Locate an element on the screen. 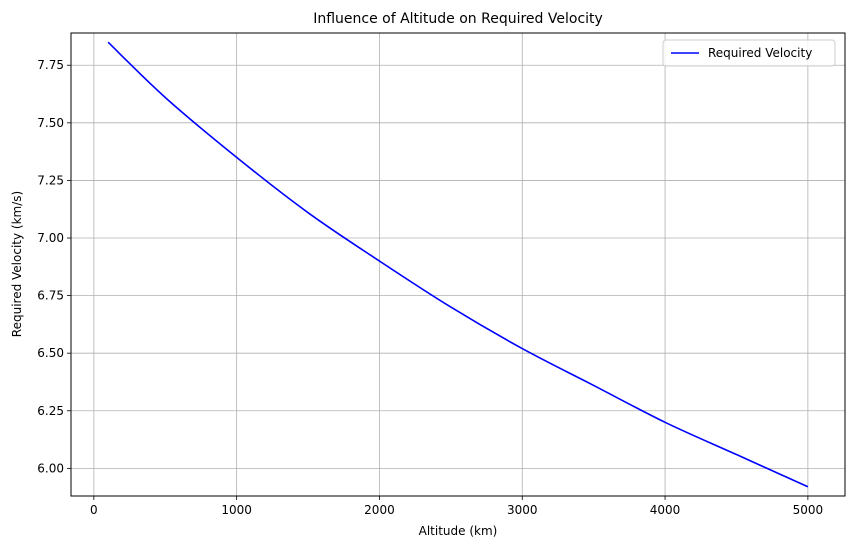 The width and height of the screenshot is (855, 547). y-tick-label: 6.75 is located at coordinates (50, 296).